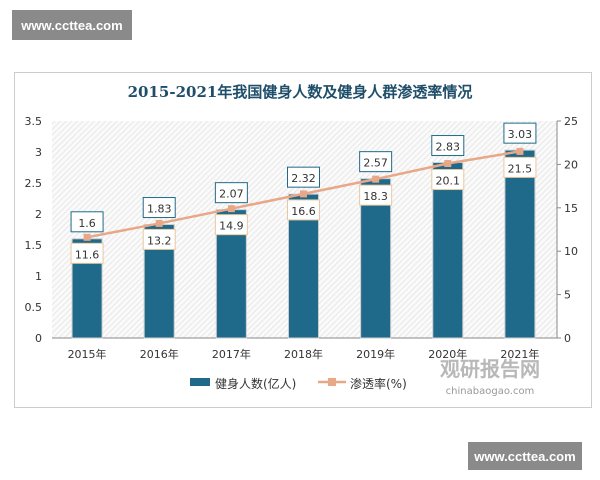 This screenshot has height=480, width=600. Describe the element at coordinates (490, 391) in the screenshot. I see `logo-en: chinabaogao.com` at that location.